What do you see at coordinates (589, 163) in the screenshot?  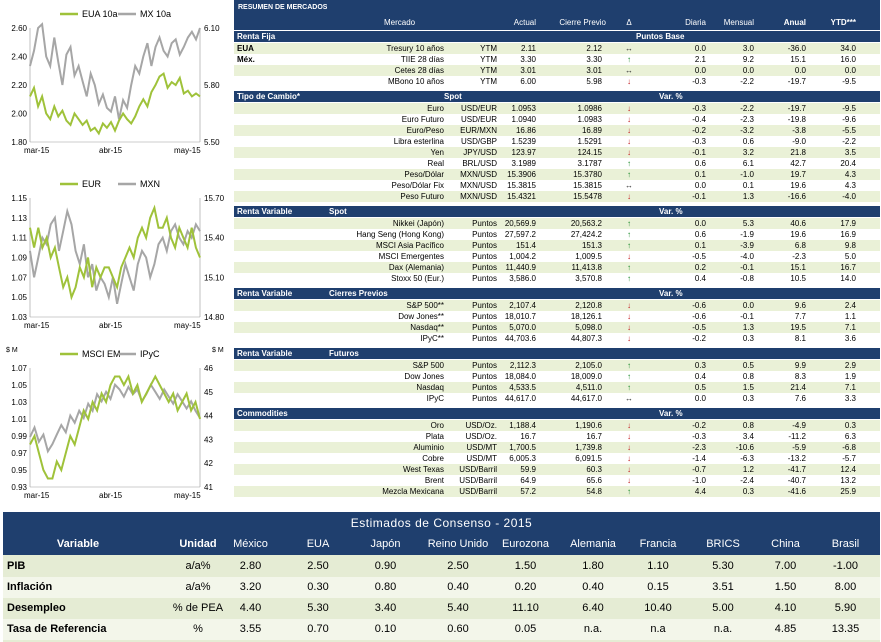 I see `row-previo: 3.1787` at bounding box center [589, 163].